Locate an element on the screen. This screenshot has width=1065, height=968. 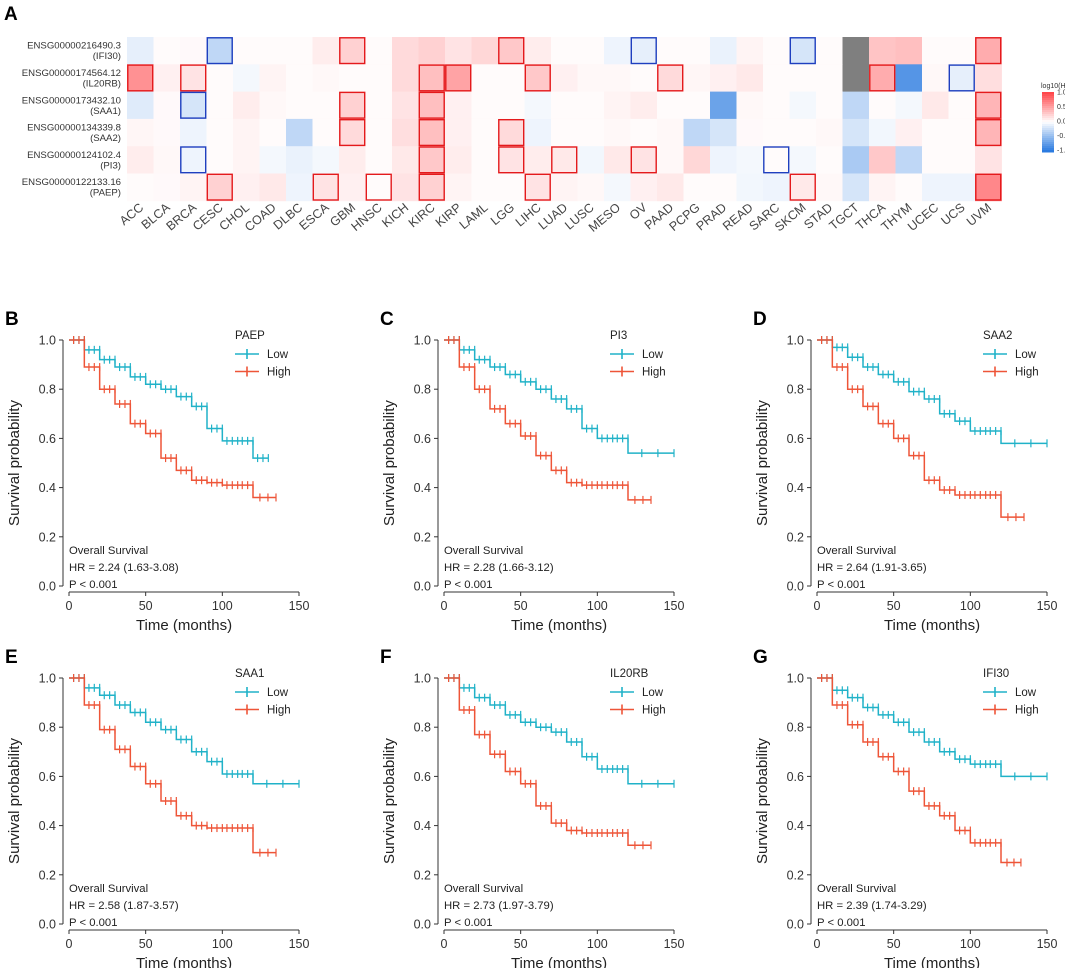
x-tick-label: 100 is located at coordinates (222, 944).